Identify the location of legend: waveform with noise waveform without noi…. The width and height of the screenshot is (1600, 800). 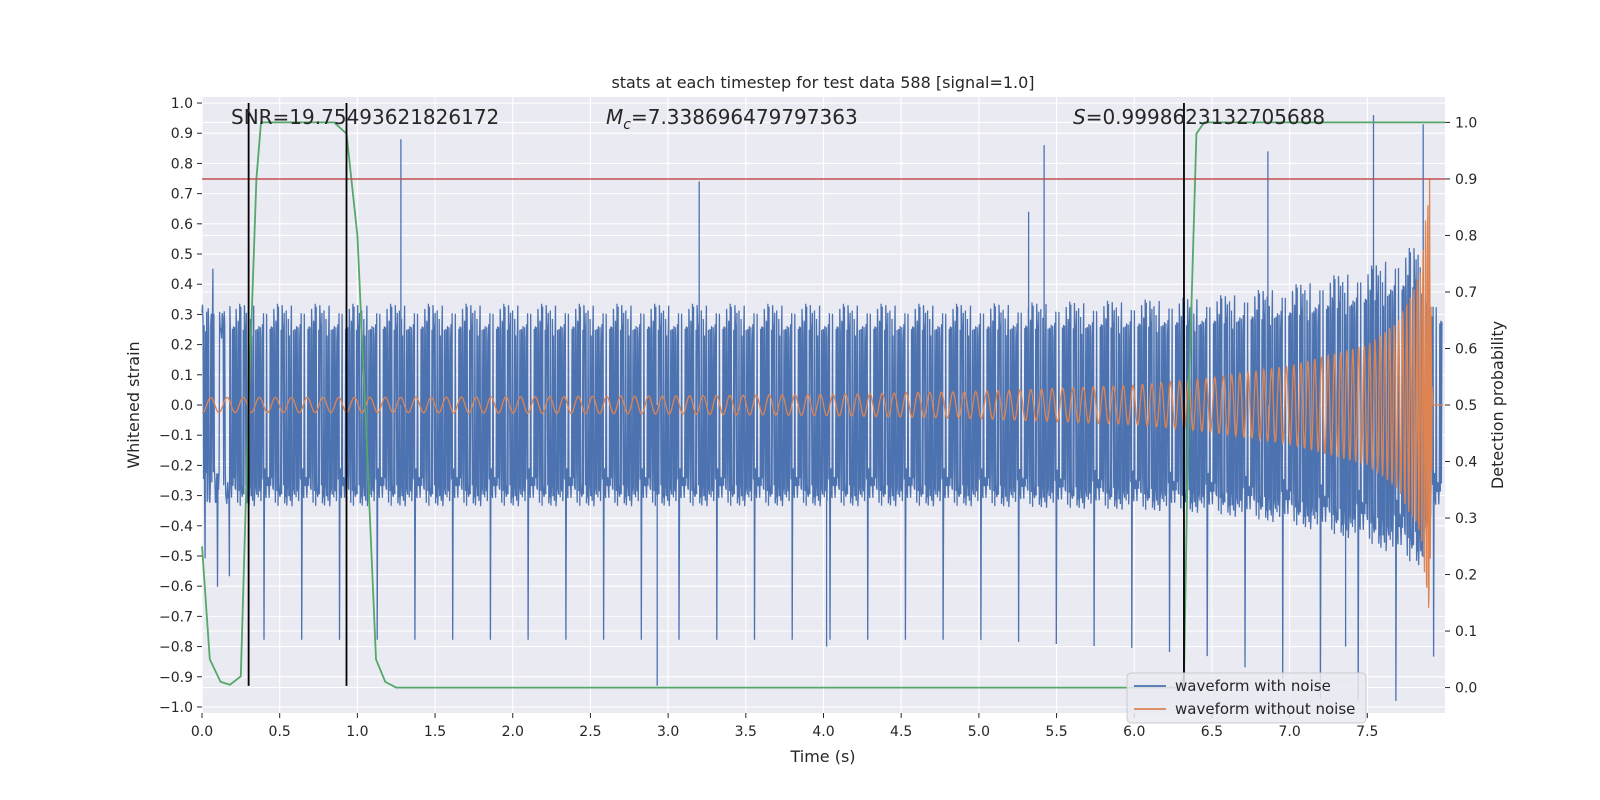
(1246, 698).